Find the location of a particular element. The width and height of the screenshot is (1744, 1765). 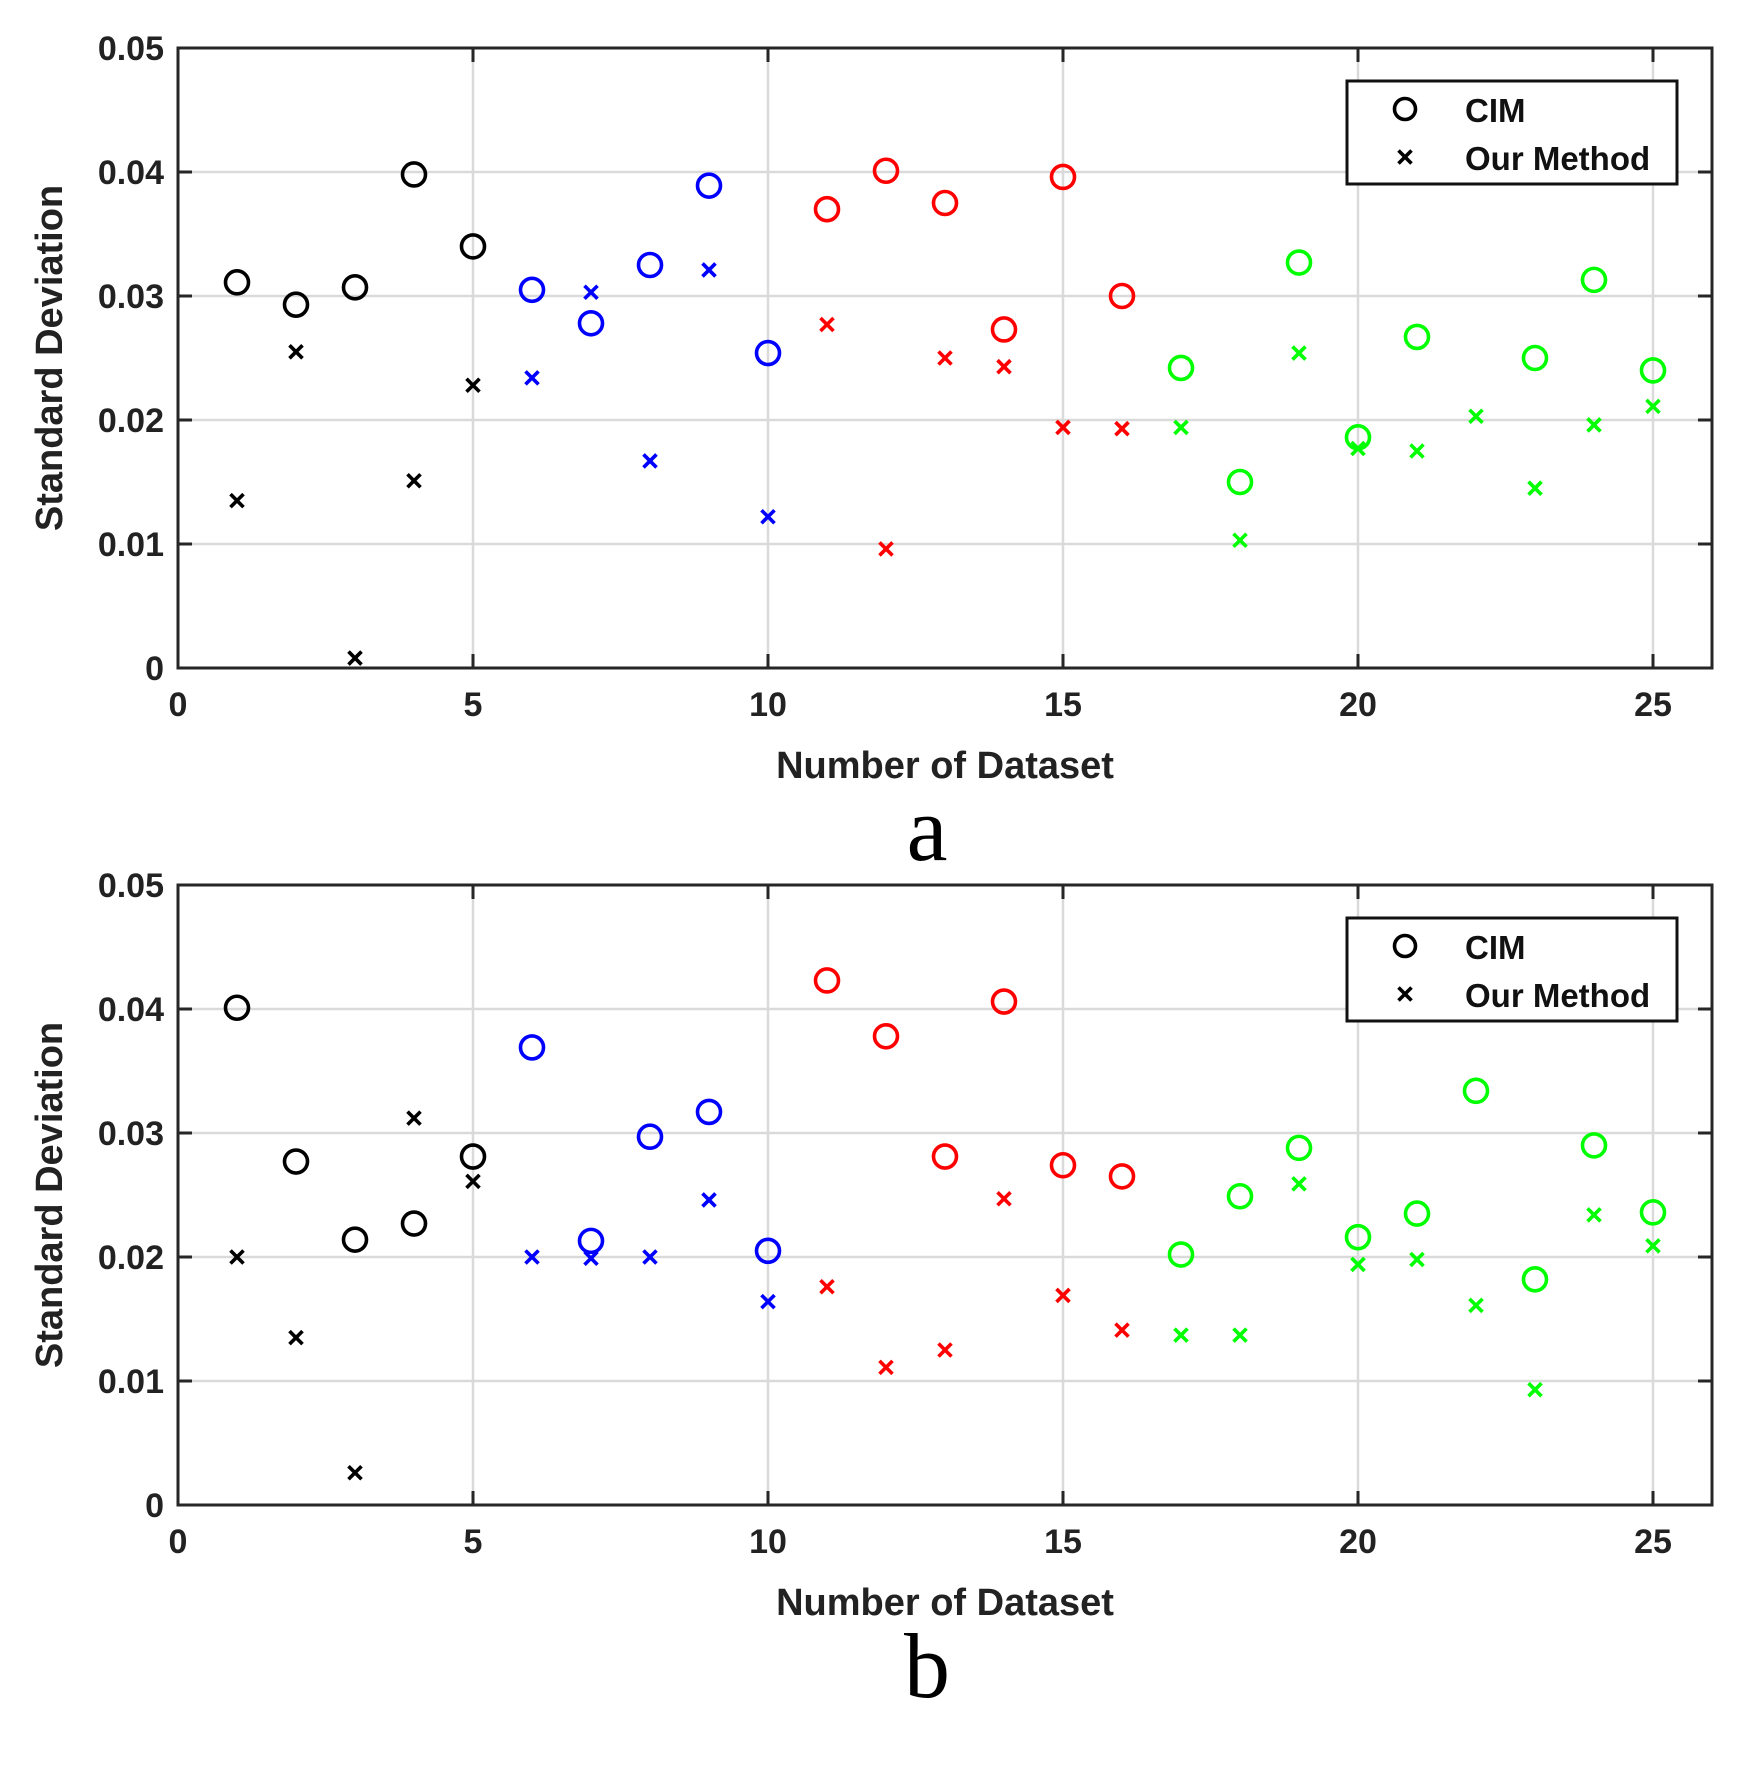

x-tick-label: 20 is located at coordinates (1358, 1542).